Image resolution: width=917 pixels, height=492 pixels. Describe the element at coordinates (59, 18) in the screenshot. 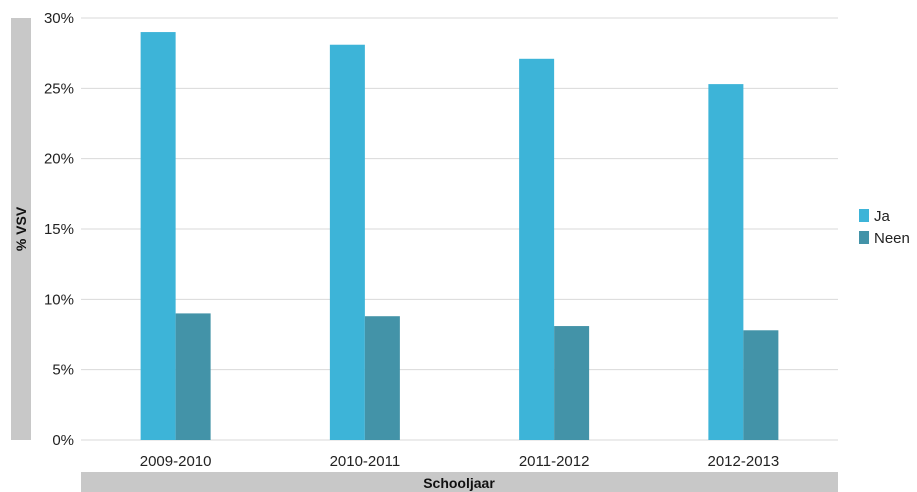

I see `y-tick-label: 30%` at that location.